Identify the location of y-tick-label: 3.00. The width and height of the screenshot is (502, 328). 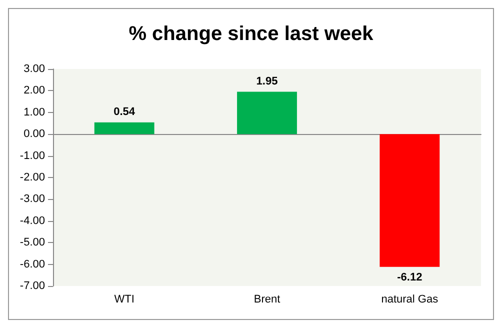
(34, 69).